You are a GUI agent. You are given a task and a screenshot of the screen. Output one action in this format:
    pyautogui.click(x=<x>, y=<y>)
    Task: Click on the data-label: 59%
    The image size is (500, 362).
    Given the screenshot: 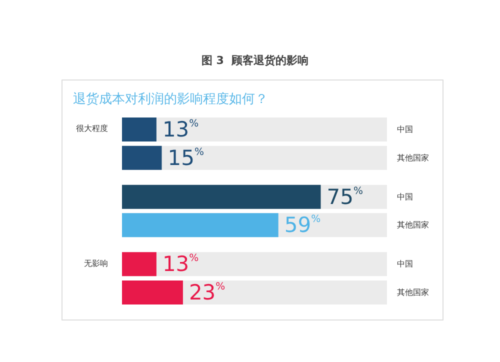 What is the action you would take?
    pyautogui.click(x=302, y=225)
    